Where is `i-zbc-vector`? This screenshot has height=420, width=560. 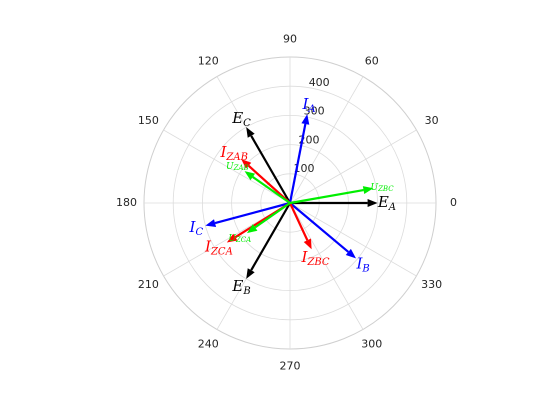 i-zbc-vector is located at coordinates (300, 226).